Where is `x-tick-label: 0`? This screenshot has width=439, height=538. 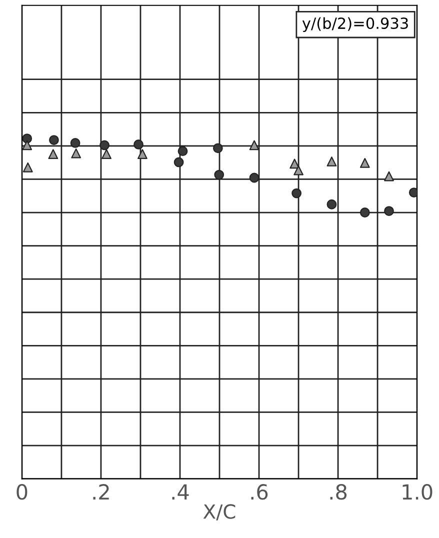 x-tick-label: 0 is located at coordinates (22, 492).